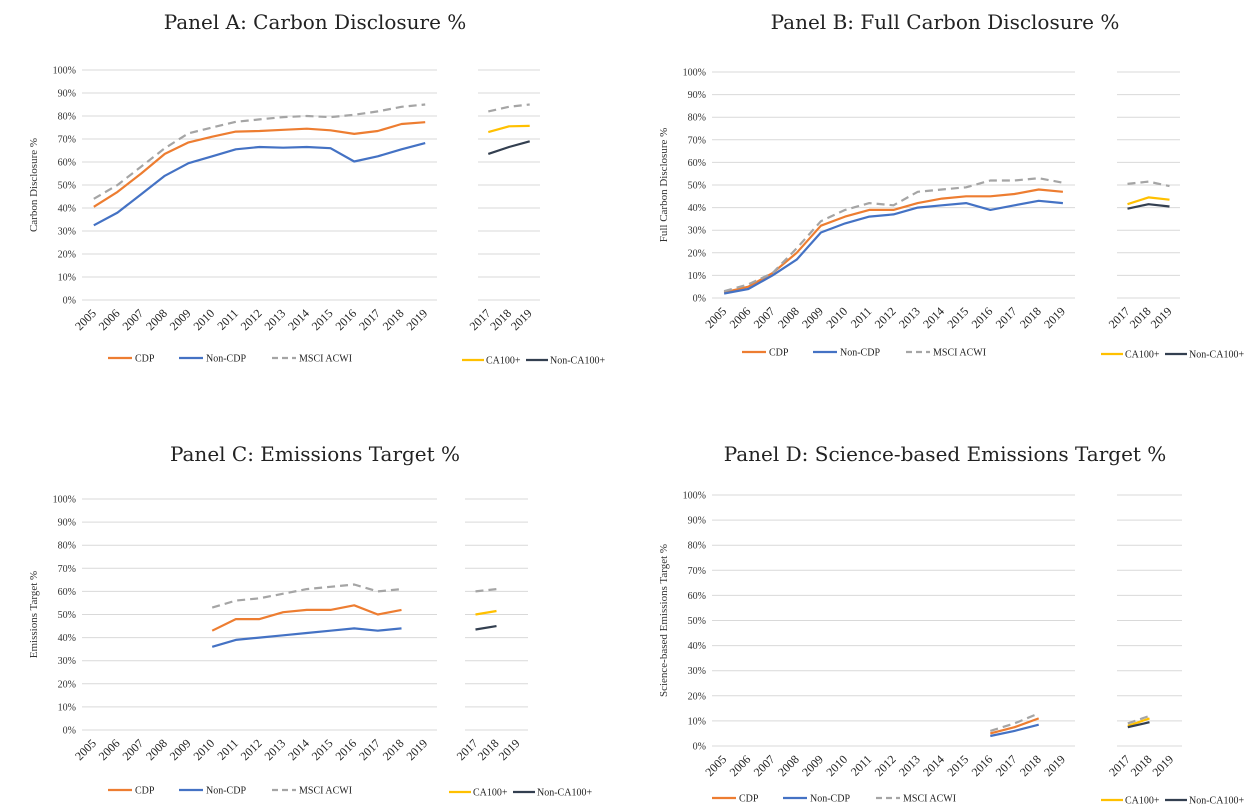 This screenshot has width=1260, height=804. What do you see at coordinates (34, 185) in the screenshot?
I see `y-axis-label: Carbon Disclosure %` at bounding box center [34, 185].